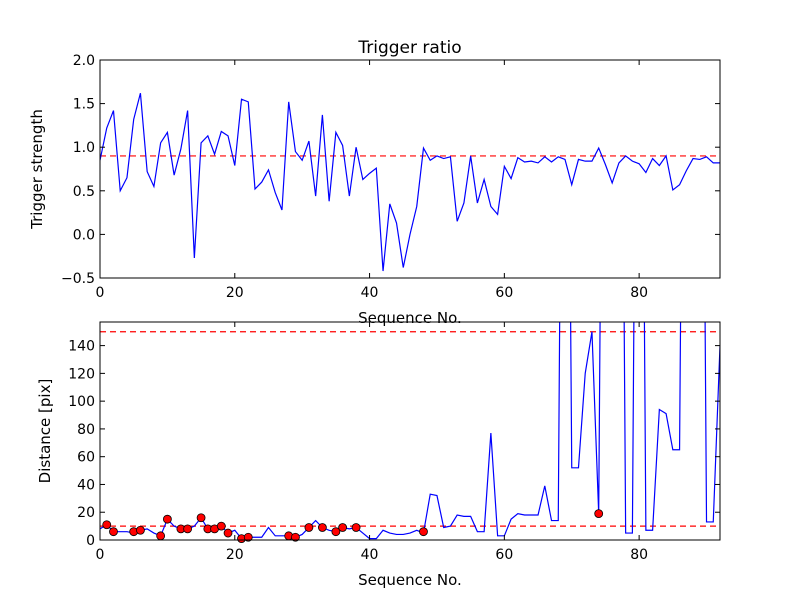 This screenshot has width=800, height=600. Describe the element at coordinates (86, 485) in the screenshot. I see `y-tick-label: 40` at that location.